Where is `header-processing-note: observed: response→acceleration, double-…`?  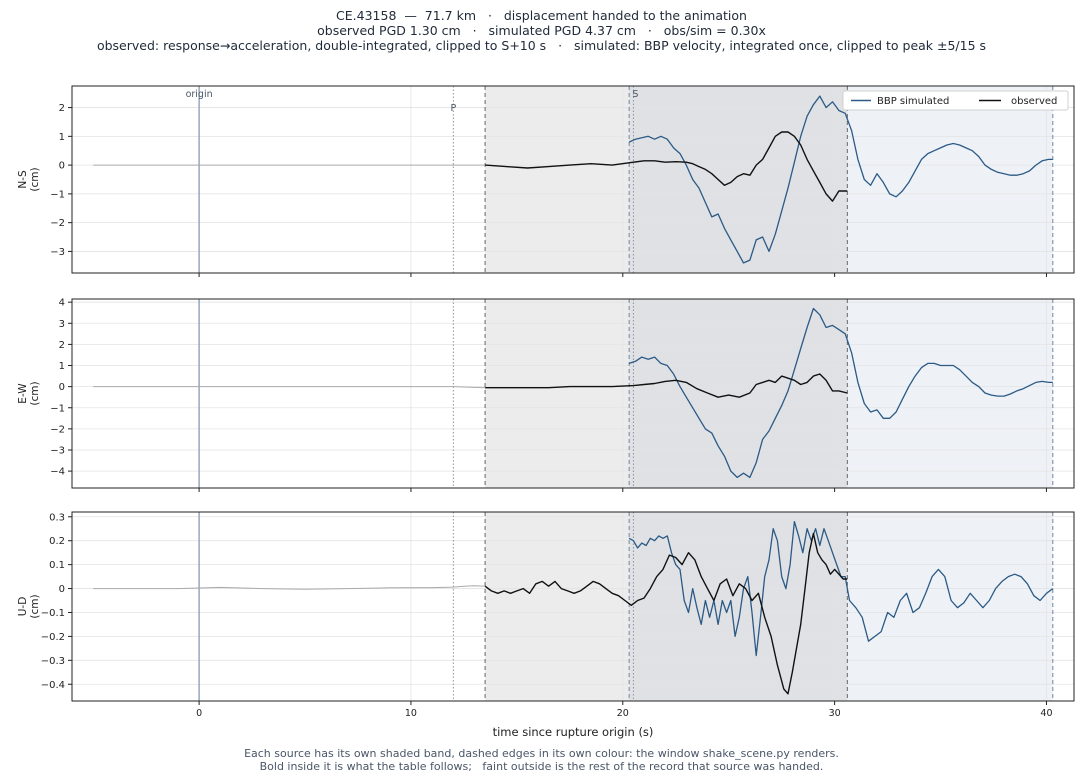 header-processing-note: observed: response→acceleration, double-… is located at coordinates (541, 45).